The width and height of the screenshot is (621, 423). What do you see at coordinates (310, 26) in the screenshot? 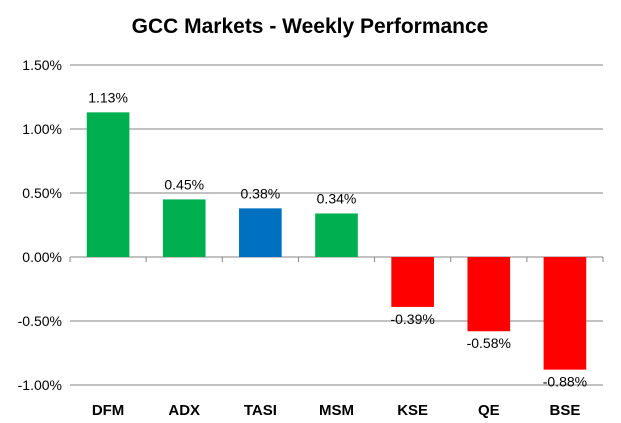
I see `chart-title: GCC Markets - Weekly Performance` at bounding box center [310, 26].